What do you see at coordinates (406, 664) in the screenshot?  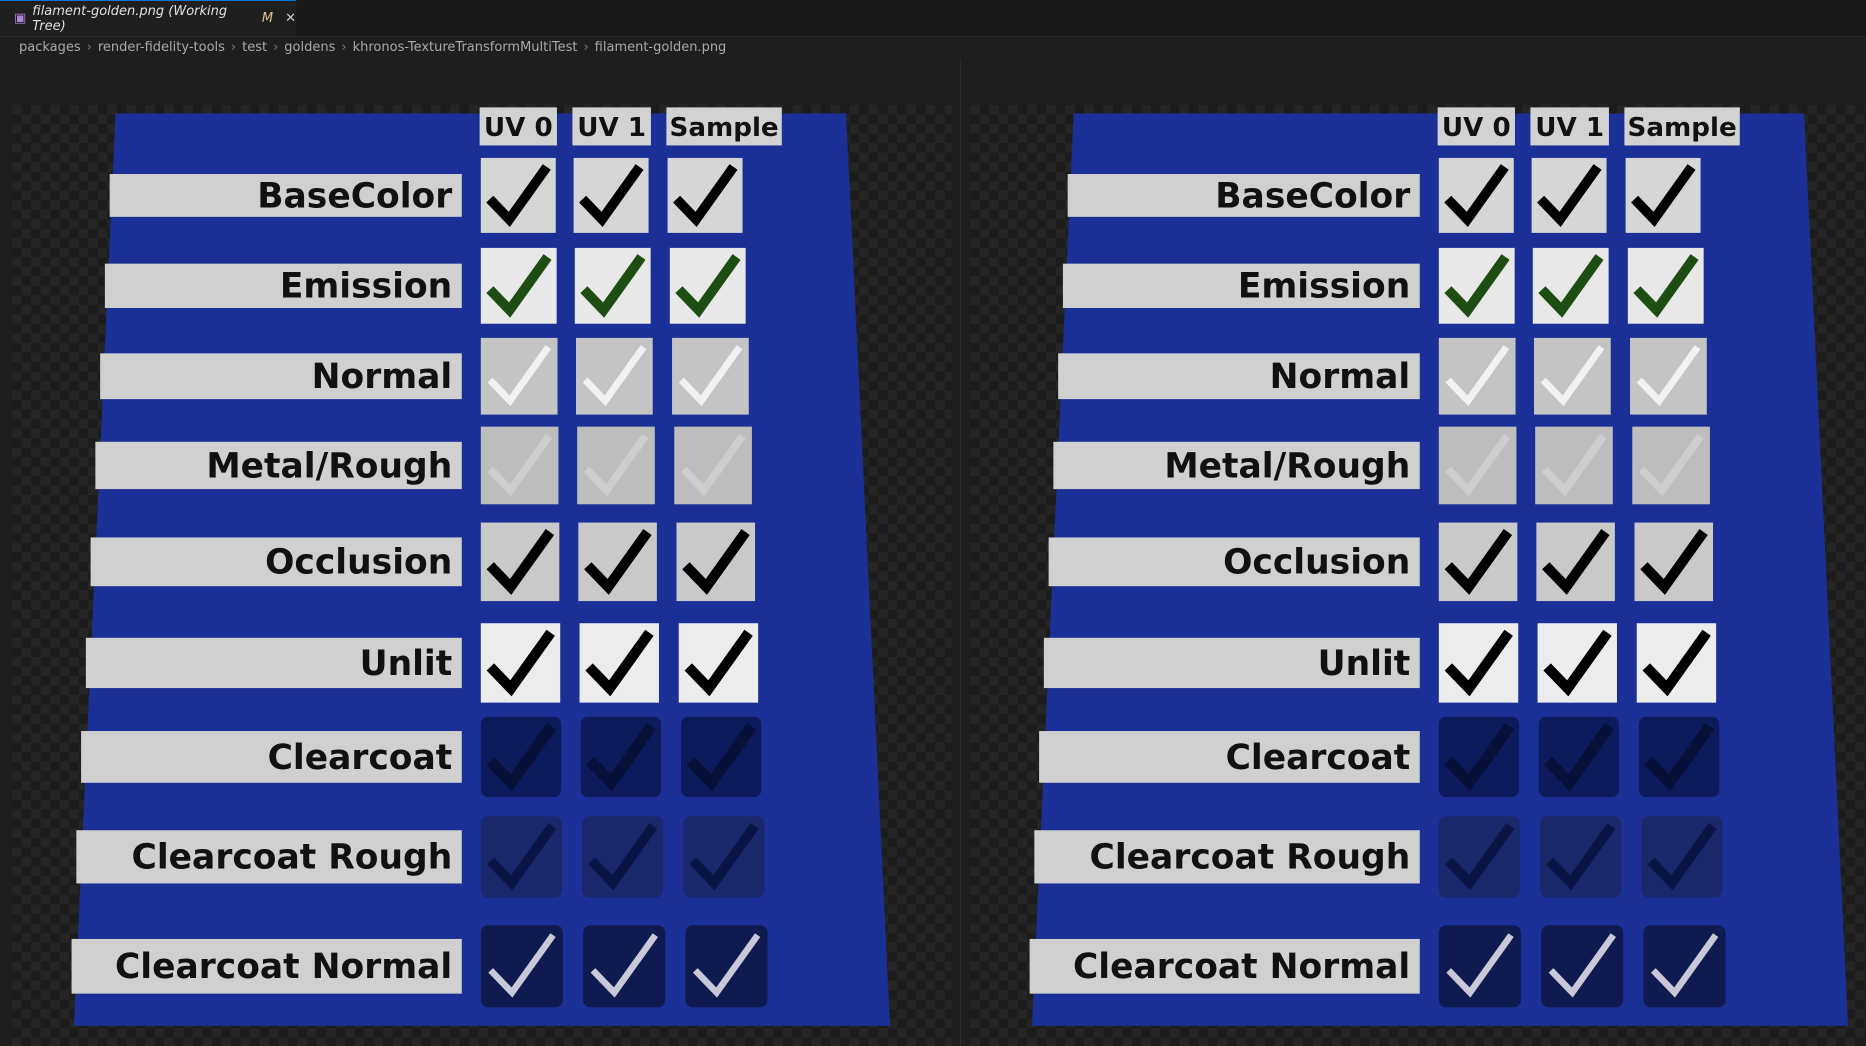 I see `row-label: Unlit` at bounding box center [406, 664].